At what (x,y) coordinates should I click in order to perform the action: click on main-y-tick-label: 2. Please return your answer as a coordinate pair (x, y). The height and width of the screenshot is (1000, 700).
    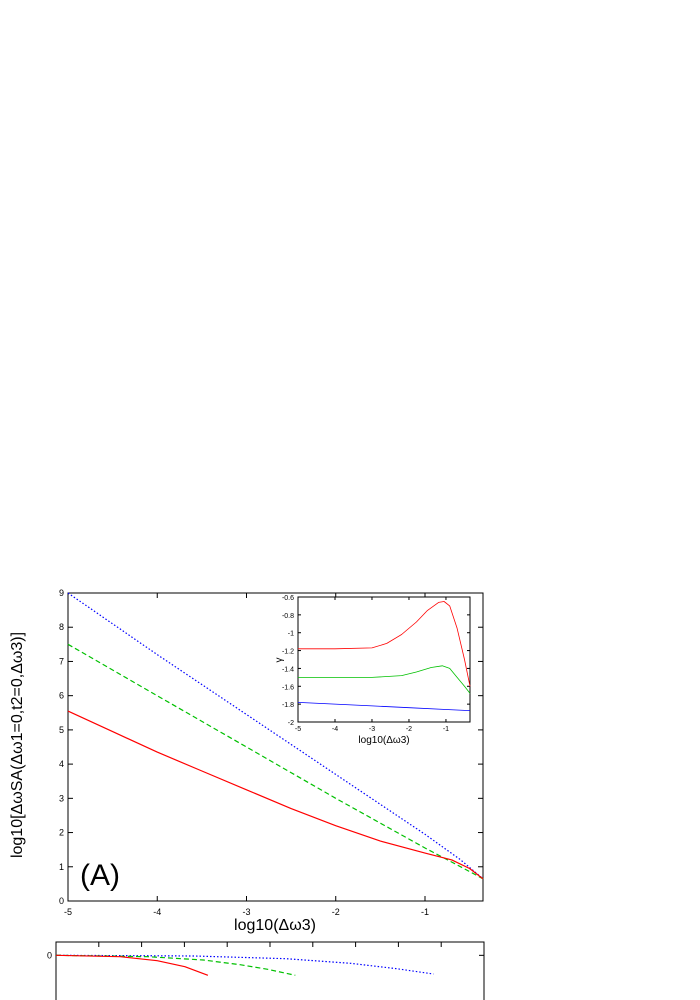
    Looking at the image, I should click on (61, 833).